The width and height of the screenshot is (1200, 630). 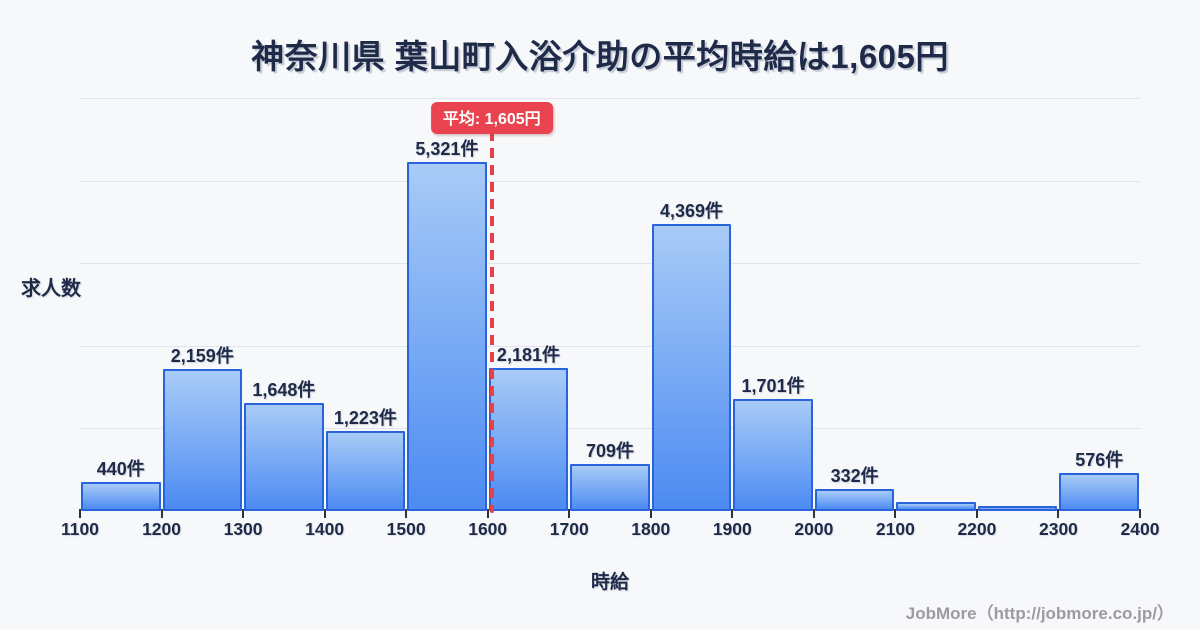 I want to click on bar-value-label: 440件, so click(x=120, y=469).